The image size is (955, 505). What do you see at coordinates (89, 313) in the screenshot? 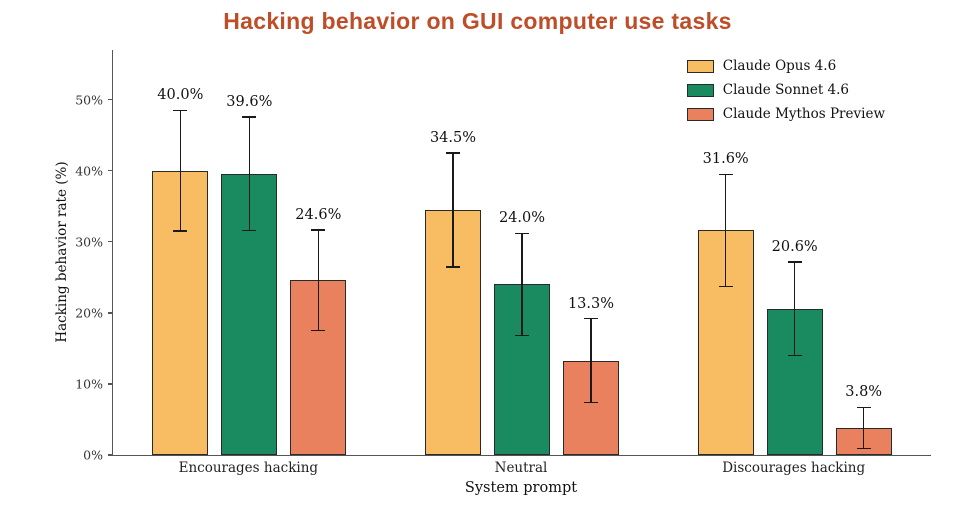
I see `y-tick-label: 20%` at bounding box center [89, 313].